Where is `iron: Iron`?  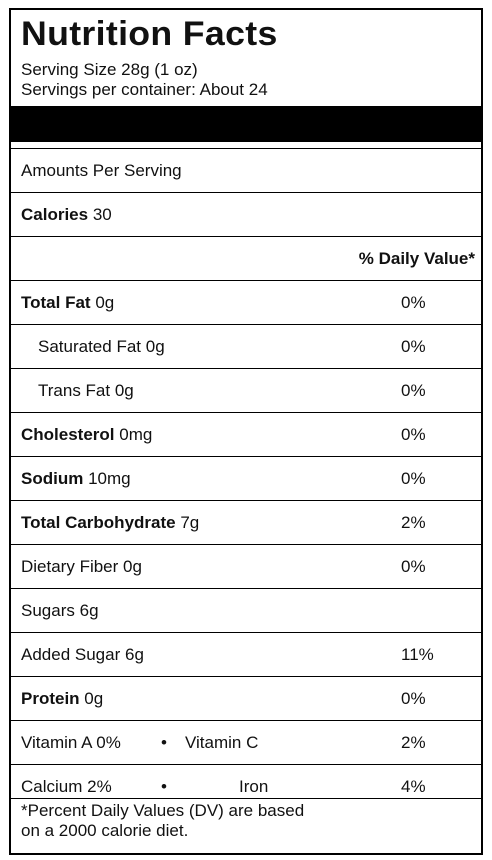 iron: Iron is located at coordinates (254, 786).